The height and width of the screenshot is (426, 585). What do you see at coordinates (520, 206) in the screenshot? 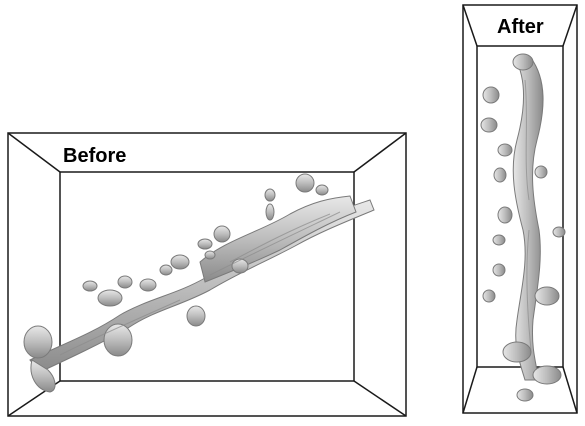
I see `after-inner-frame` at bounding box center [520, 206].